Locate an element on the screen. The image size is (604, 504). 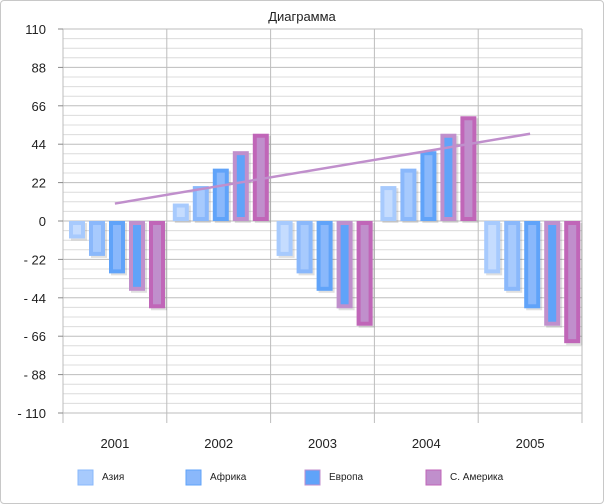
legend-label: Африка is located at coordinates (228, 477).